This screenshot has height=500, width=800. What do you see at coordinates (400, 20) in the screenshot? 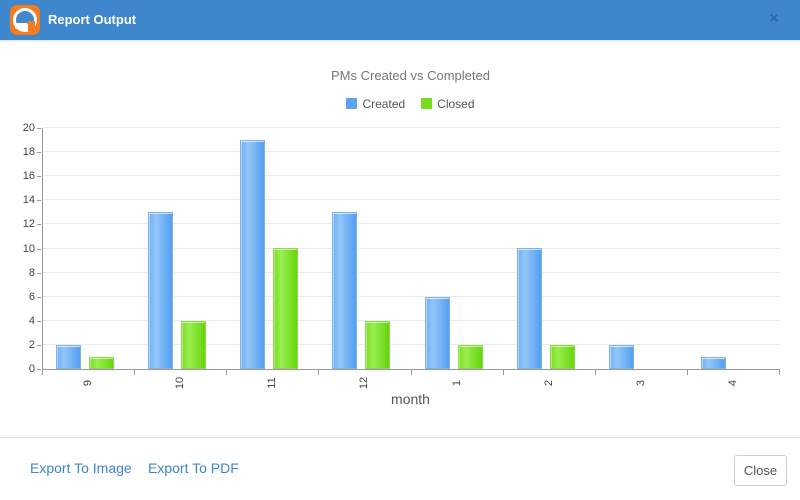
I see `dialog-titlebar: Report Output ×` at bounding box center [400, 20].